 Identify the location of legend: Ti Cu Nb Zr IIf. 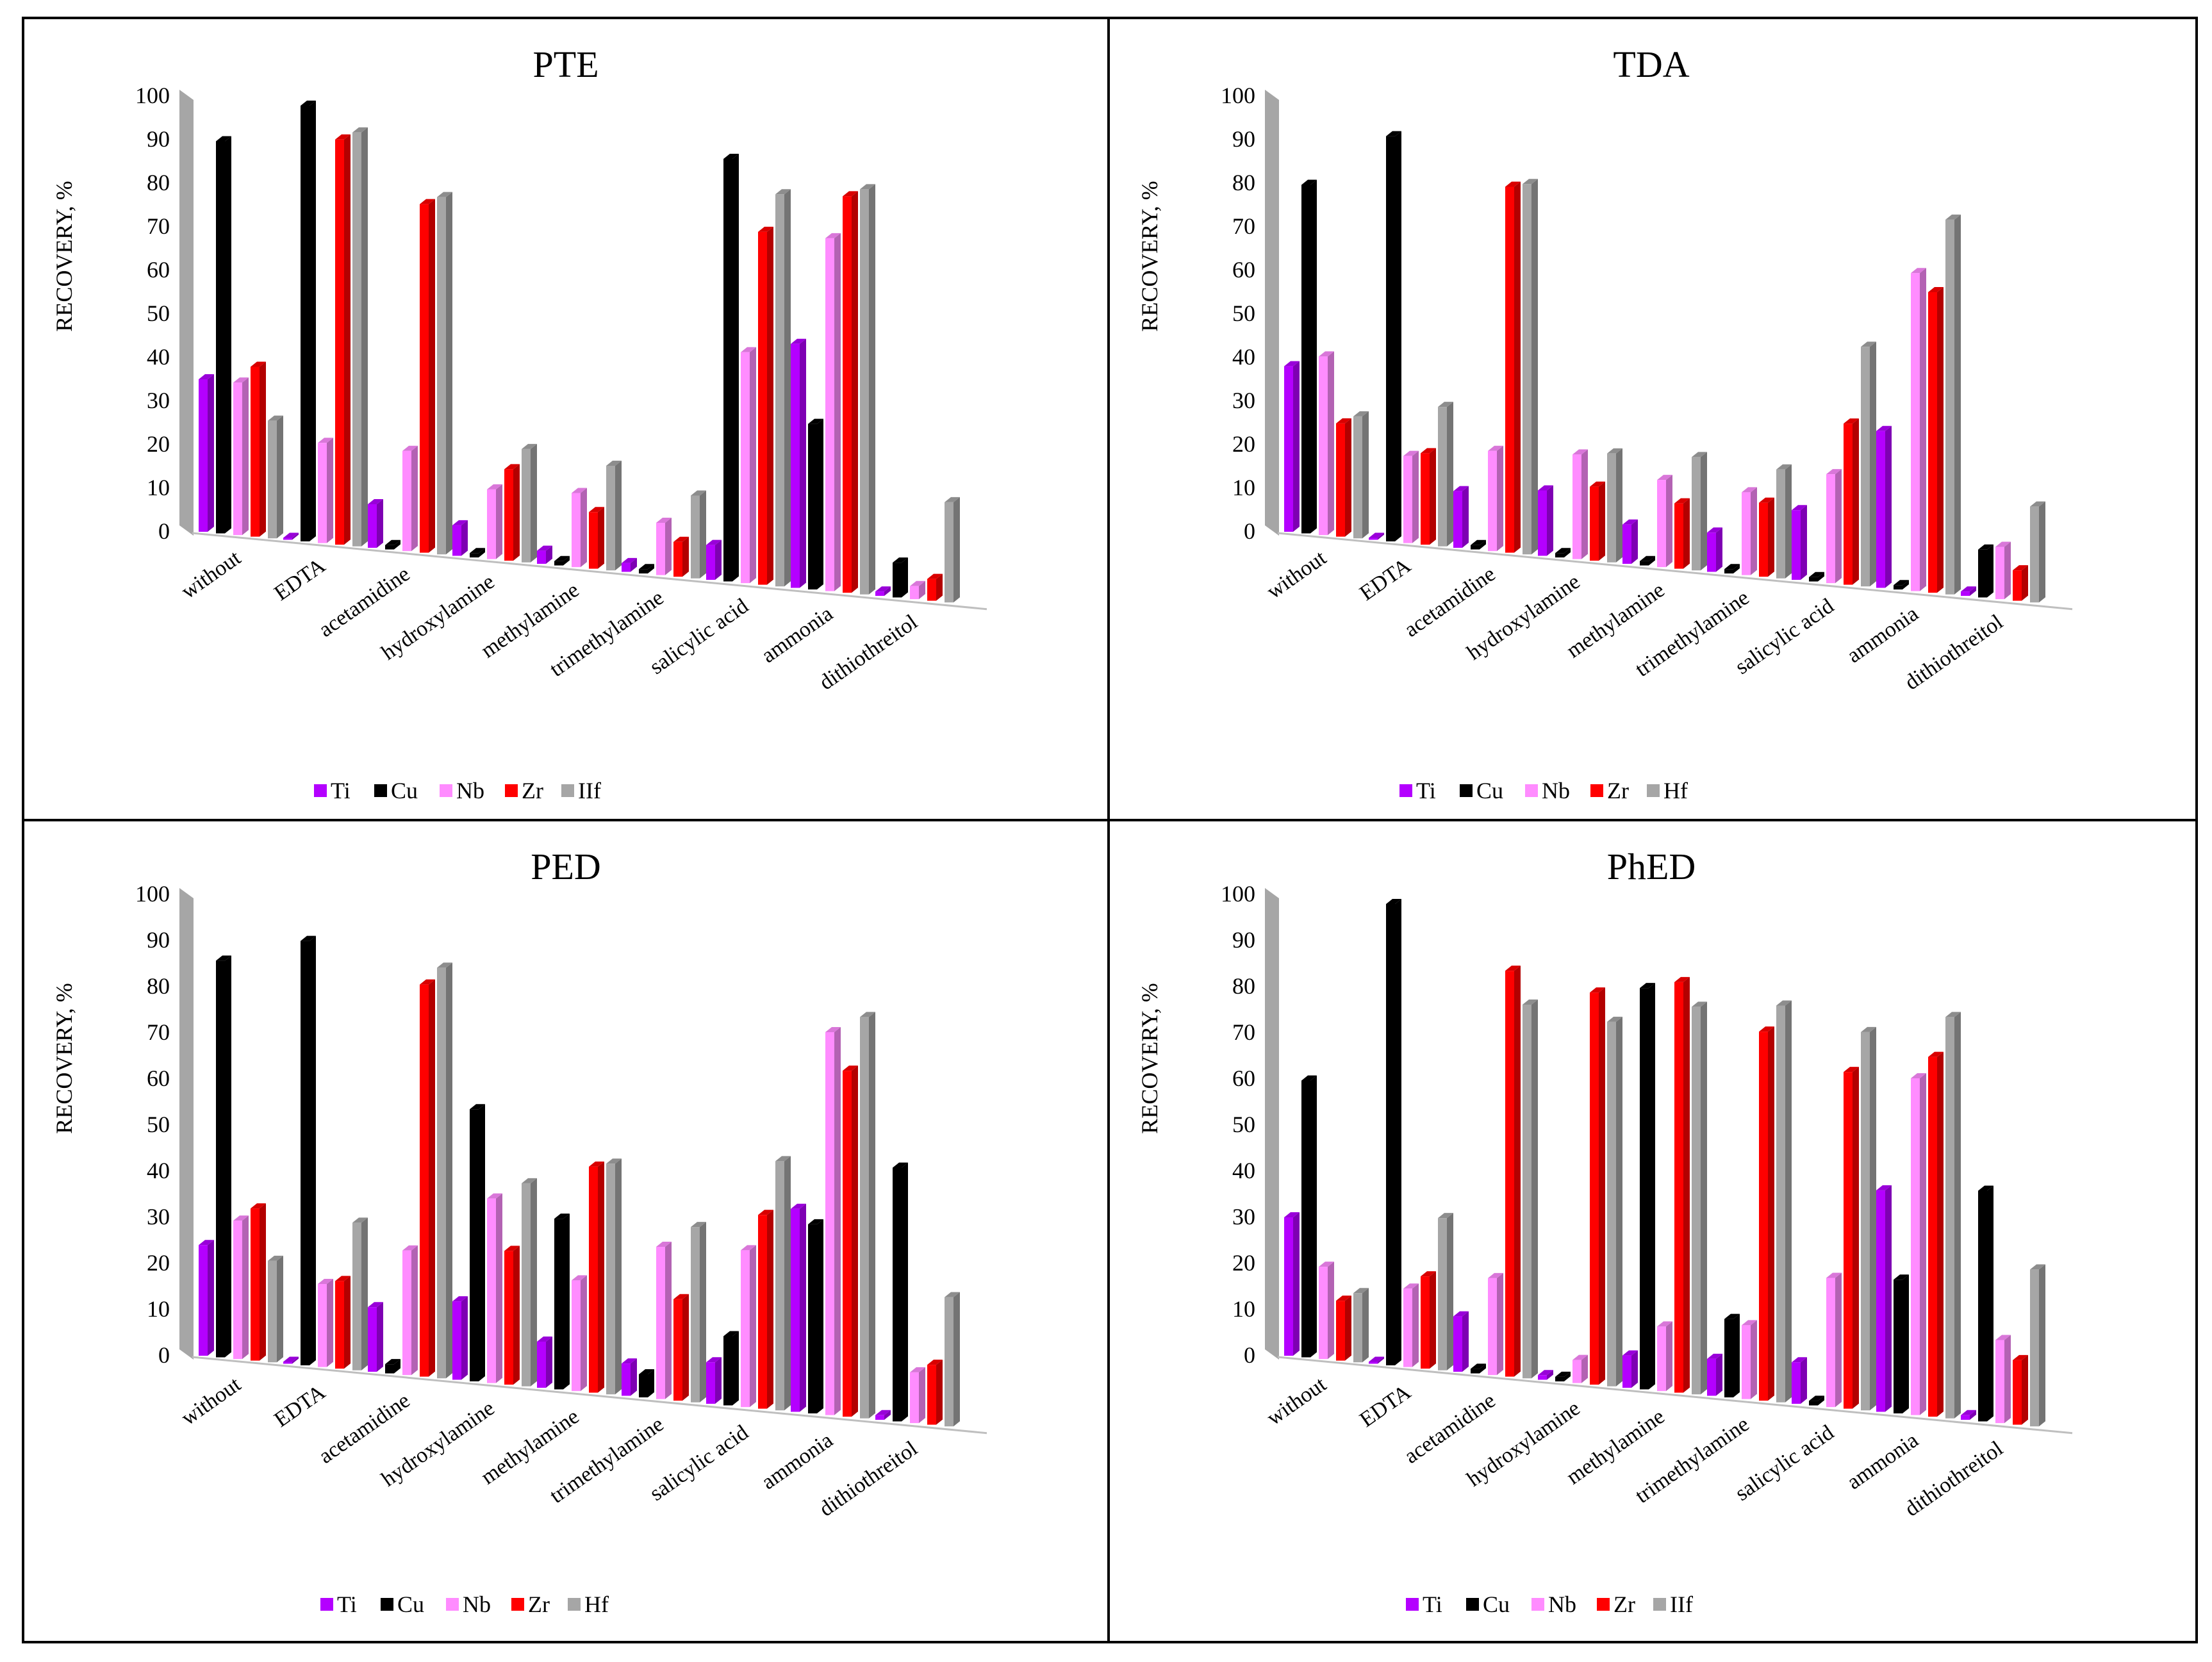
(457, 790).